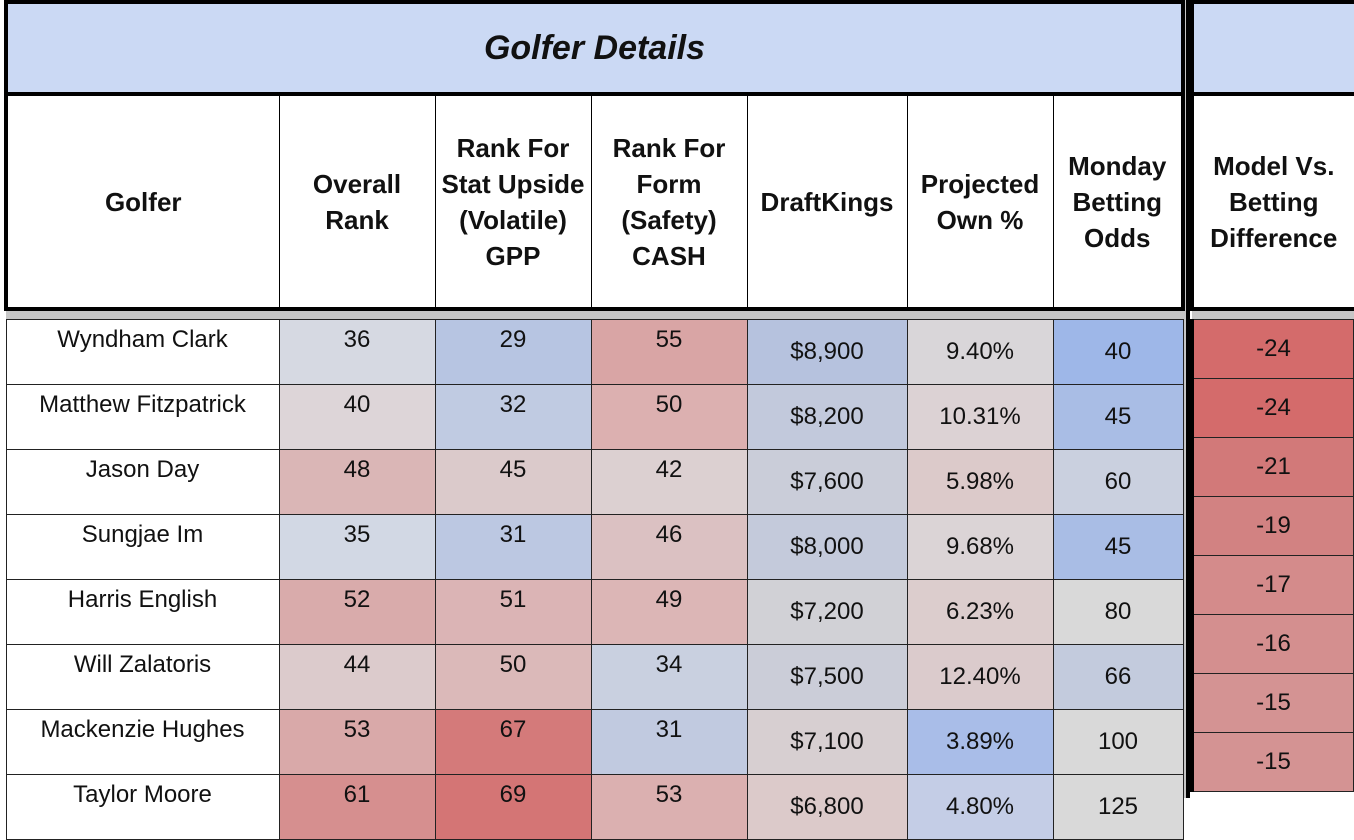  What do you see at coordinates (669, 352) in the screenshot?
I see `rank-form-cell: 55` at bounding box center [669, 352].